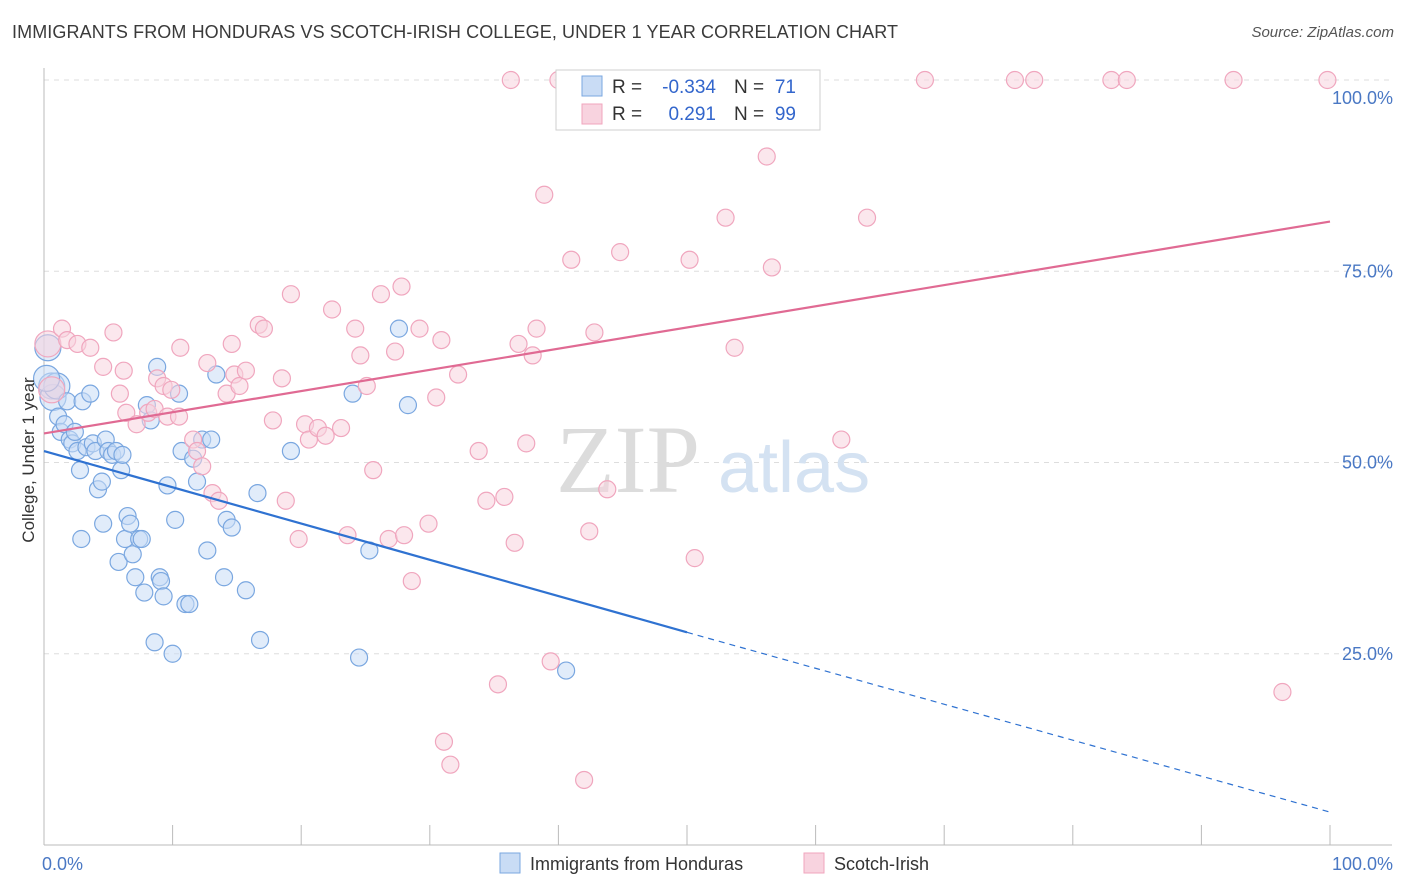 The height and width of the screenshot is (892, 1406). I want to click on legend-swatch-scotch-irish, so click(592, 114).